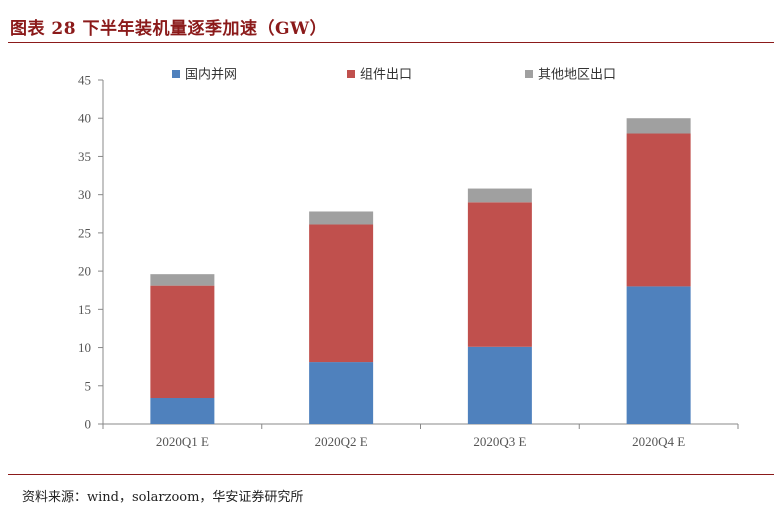  What do you see at coordinates (84, 80) in the screenshot?
I see `y-tick-label: 45` at bounding box center [84, 80].